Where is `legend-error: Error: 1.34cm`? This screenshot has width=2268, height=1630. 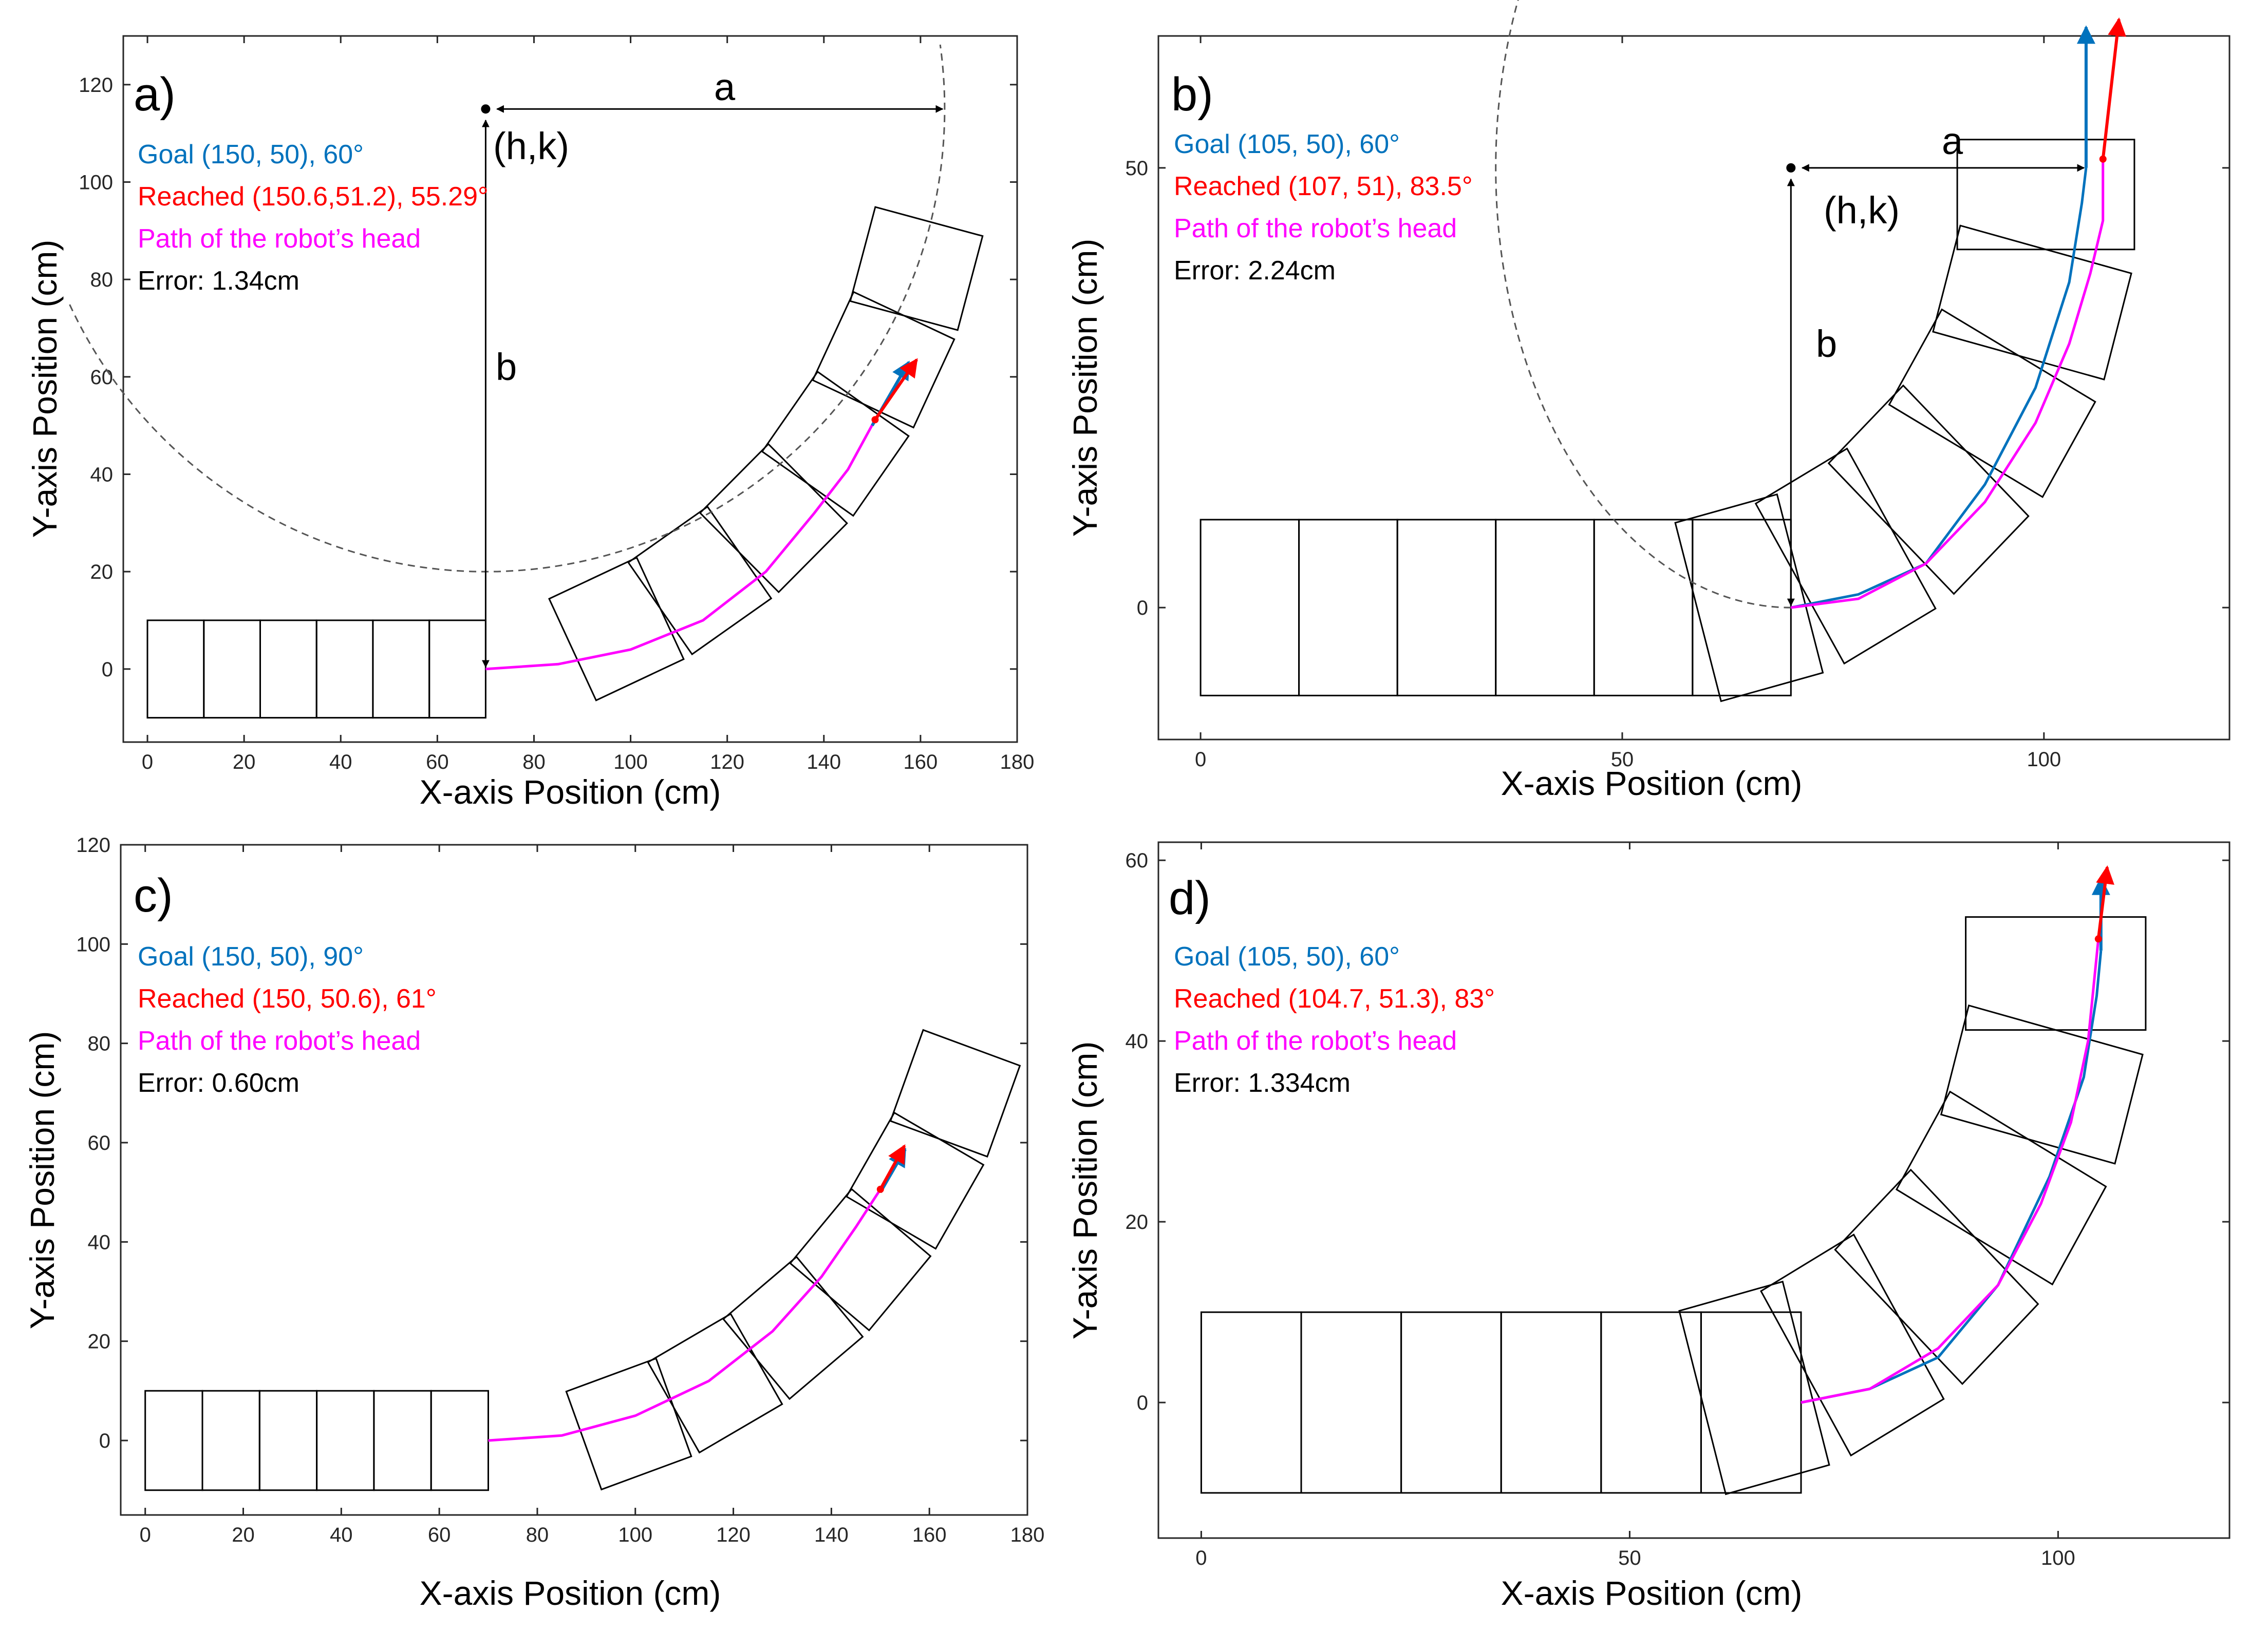 legend-error: Error: 1.34cm is located at coordinates (218, 281).